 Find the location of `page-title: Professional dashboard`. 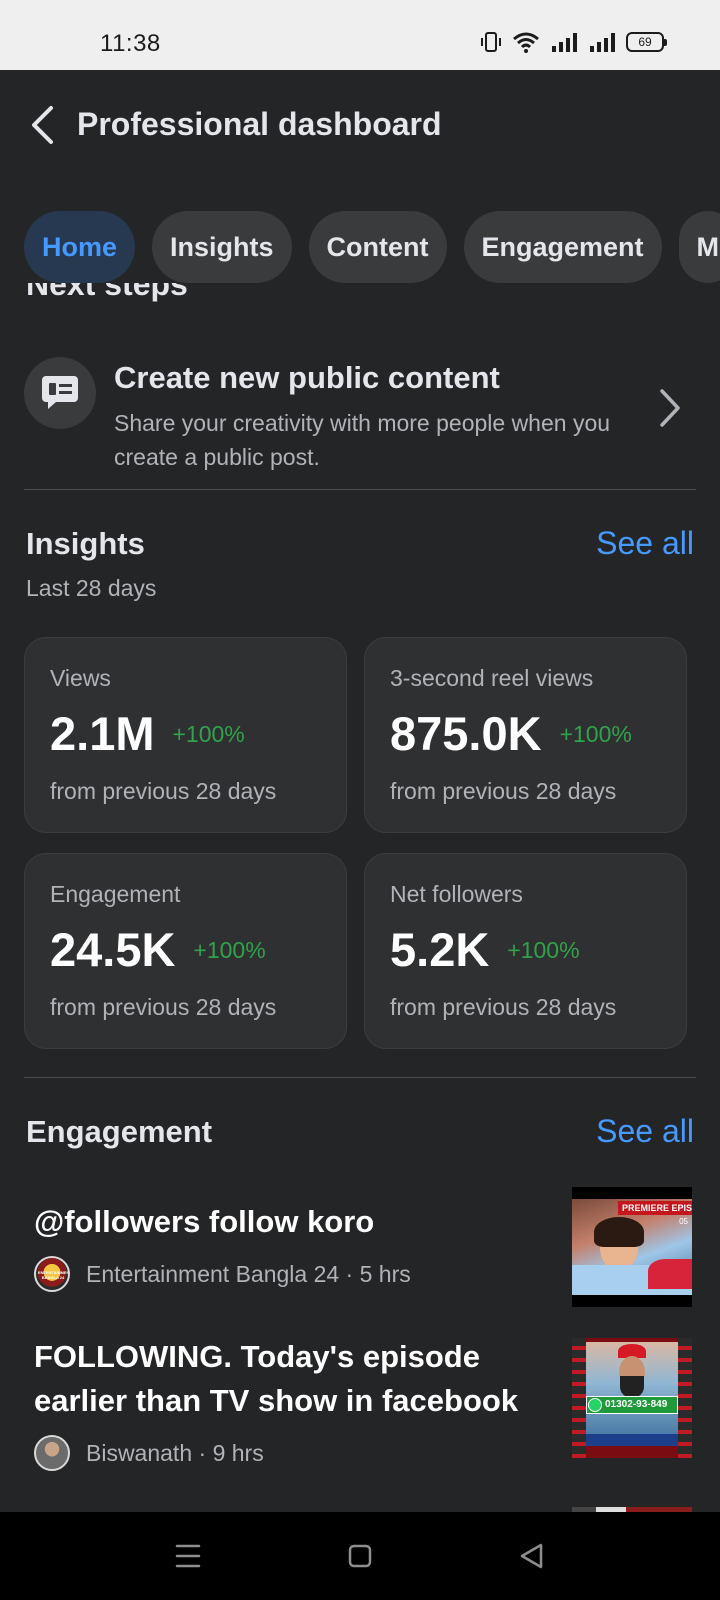

page-title: Professional dashboard is located at coordinates (259, 124).